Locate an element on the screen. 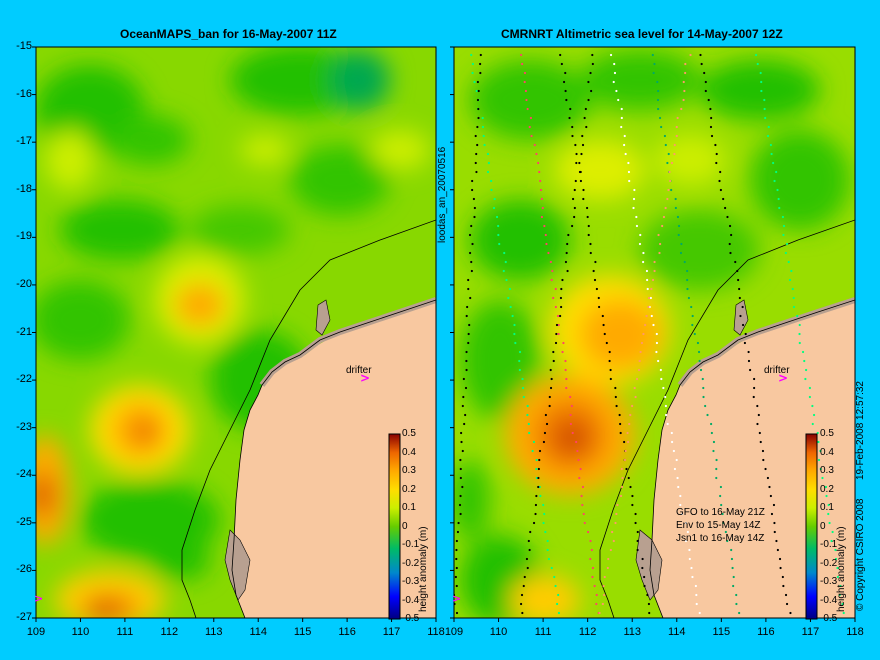  right-x-tick-label: 117 is located at coordinates (810, 632).